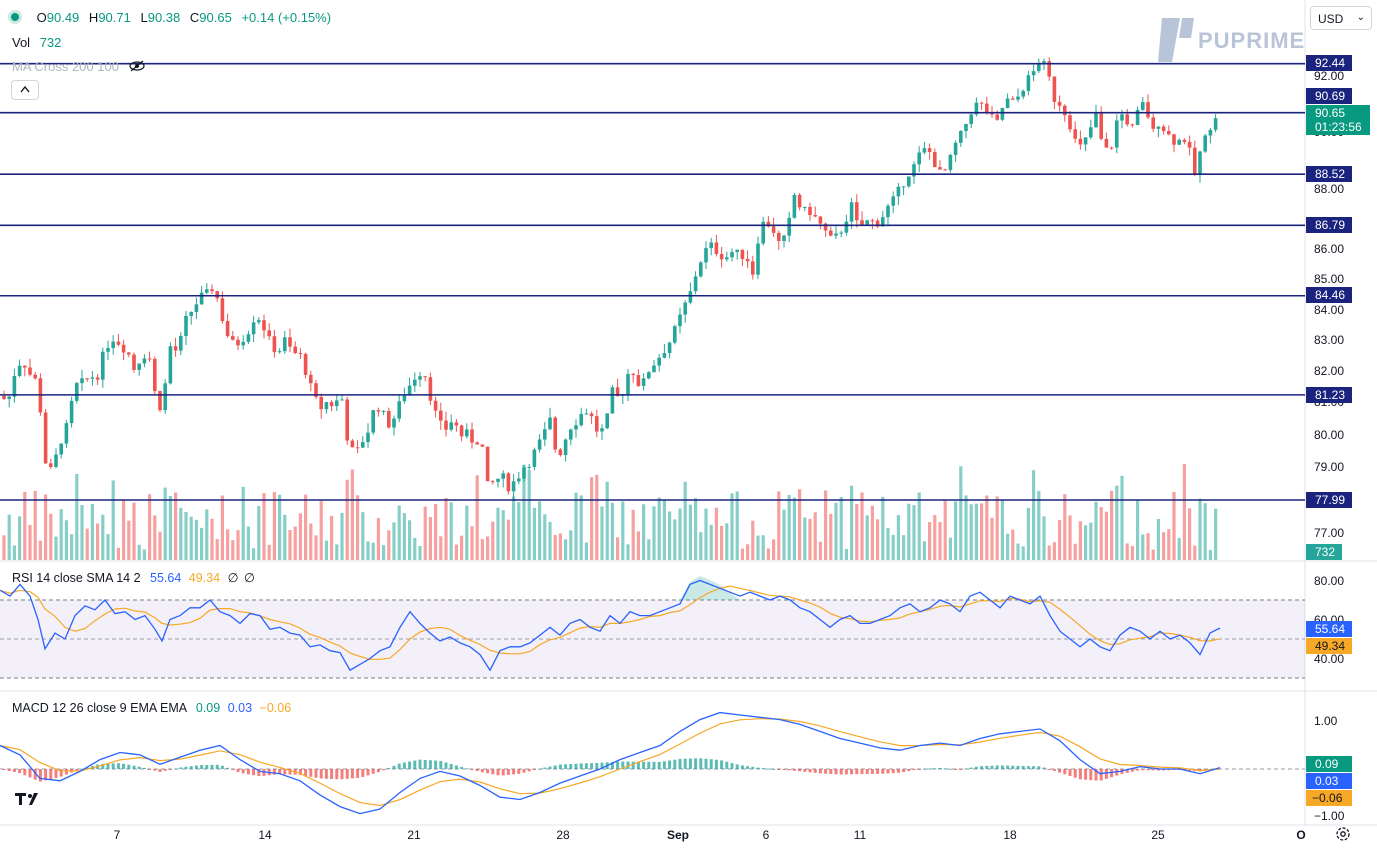  Describe the element at coordinates (1330, 63) in the screenshot. I see `level-tag: 92.44` at that location.